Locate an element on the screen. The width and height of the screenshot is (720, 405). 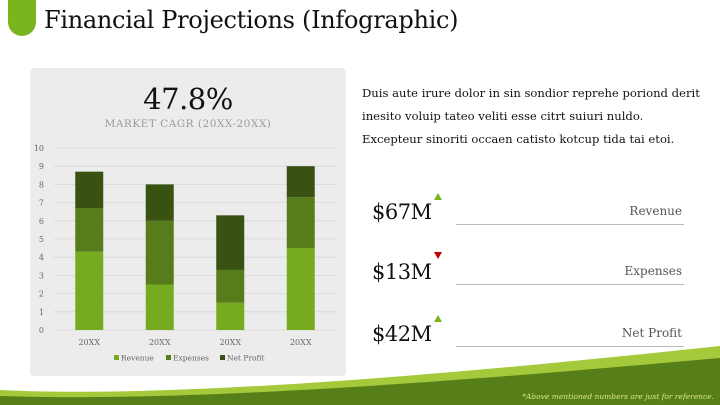
y-tick-label: 10 is located at coordinates (39, 148).